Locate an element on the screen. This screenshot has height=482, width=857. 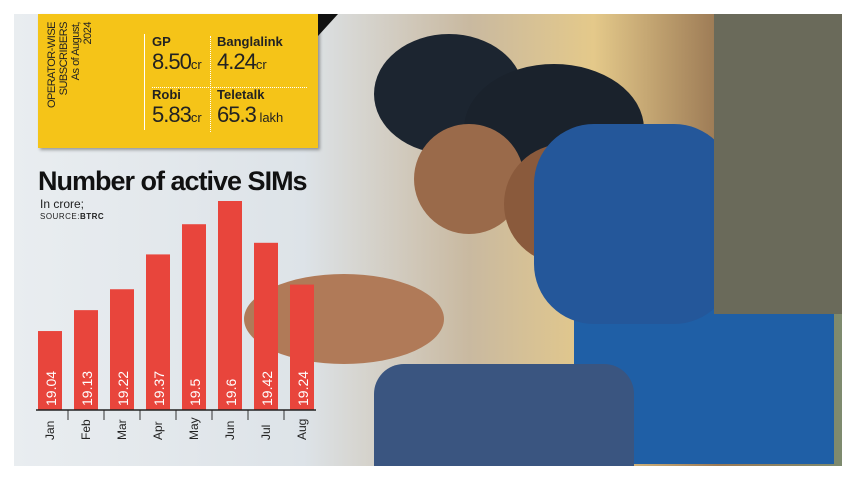
bar-apr is located at coordinates (158, 332).